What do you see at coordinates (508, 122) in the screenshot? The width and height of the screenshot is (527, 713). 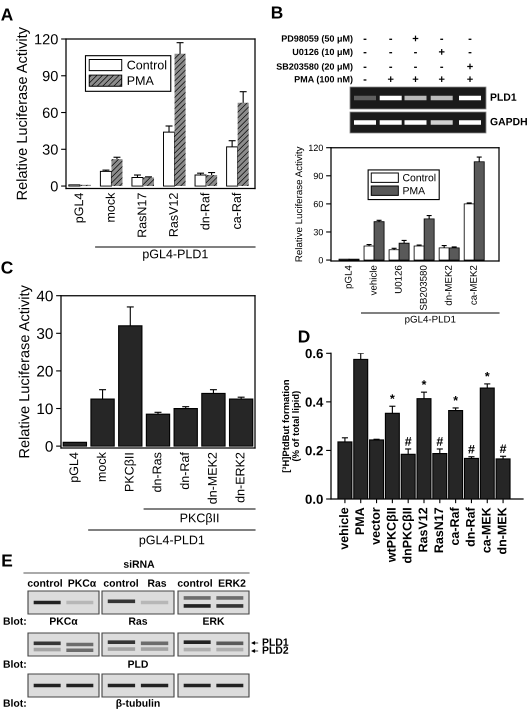 I see `text: GAPDH` at bounding box center [508, 122].